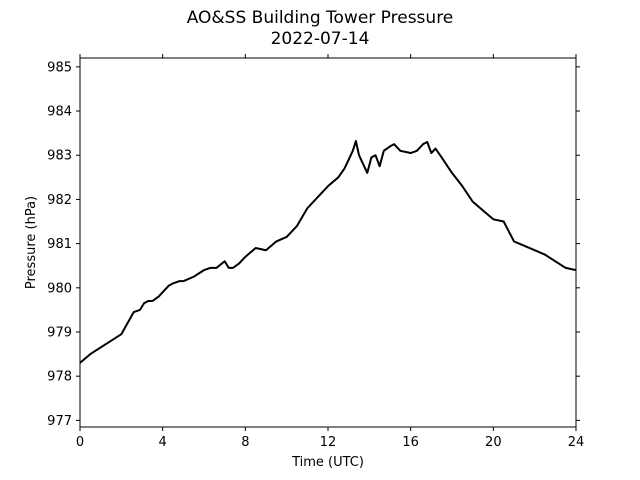 This screenshot has width=640, height=480. I want to click on x-tick-label: 4, so click(163, 442).